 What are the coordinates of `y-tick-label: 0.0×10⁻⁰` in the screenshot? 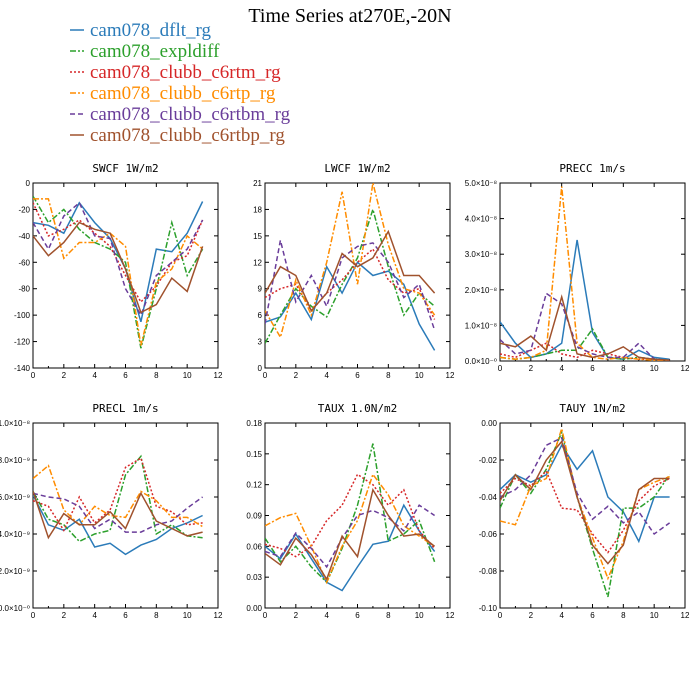 It's located at (15, 608).